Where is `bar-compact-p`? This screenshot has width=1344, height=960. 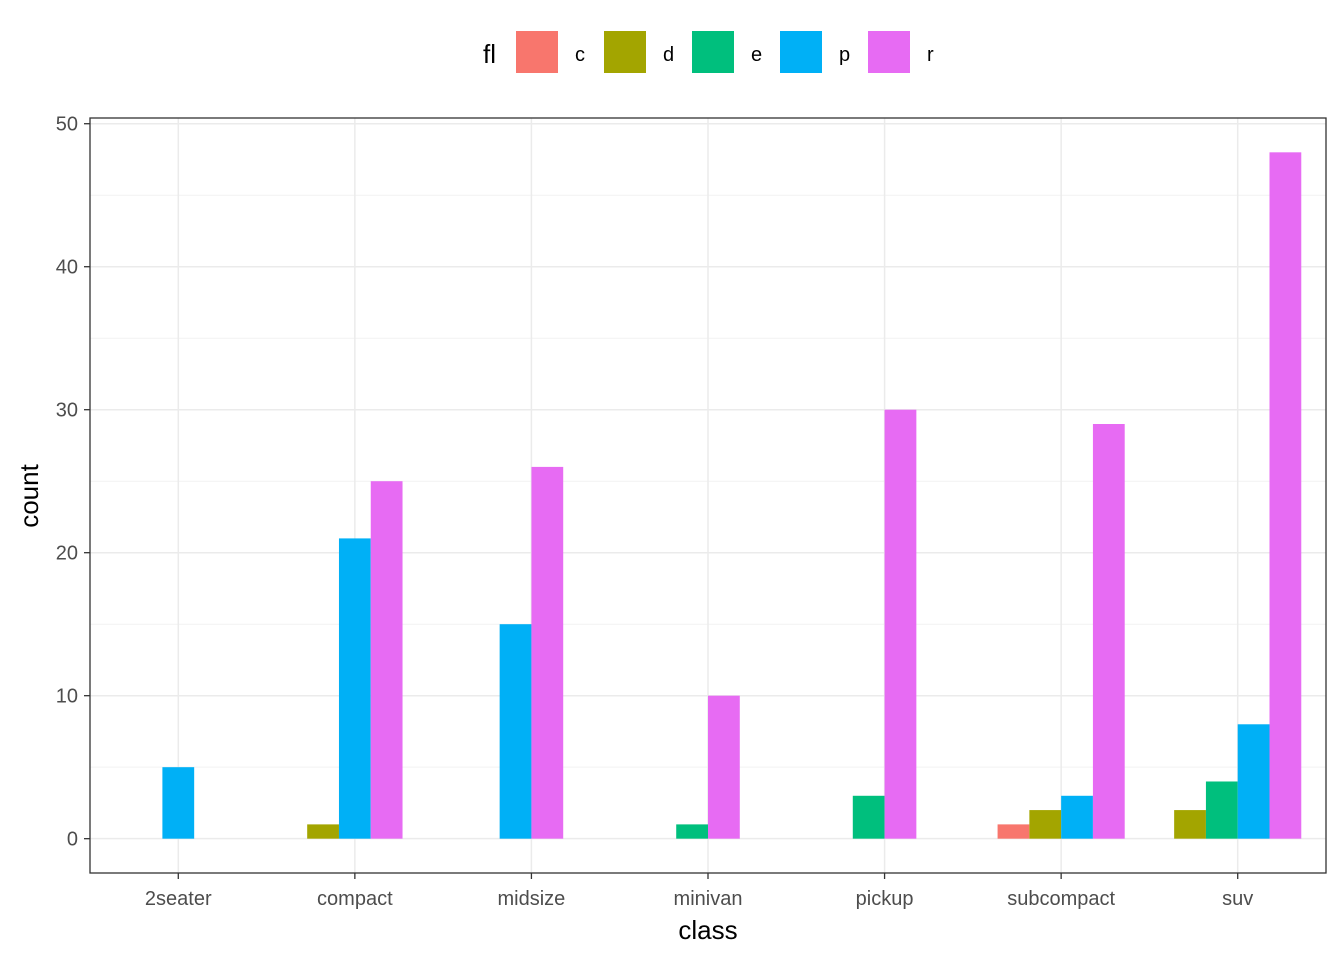
bar-compact-p is located at coordinates (354, 688).